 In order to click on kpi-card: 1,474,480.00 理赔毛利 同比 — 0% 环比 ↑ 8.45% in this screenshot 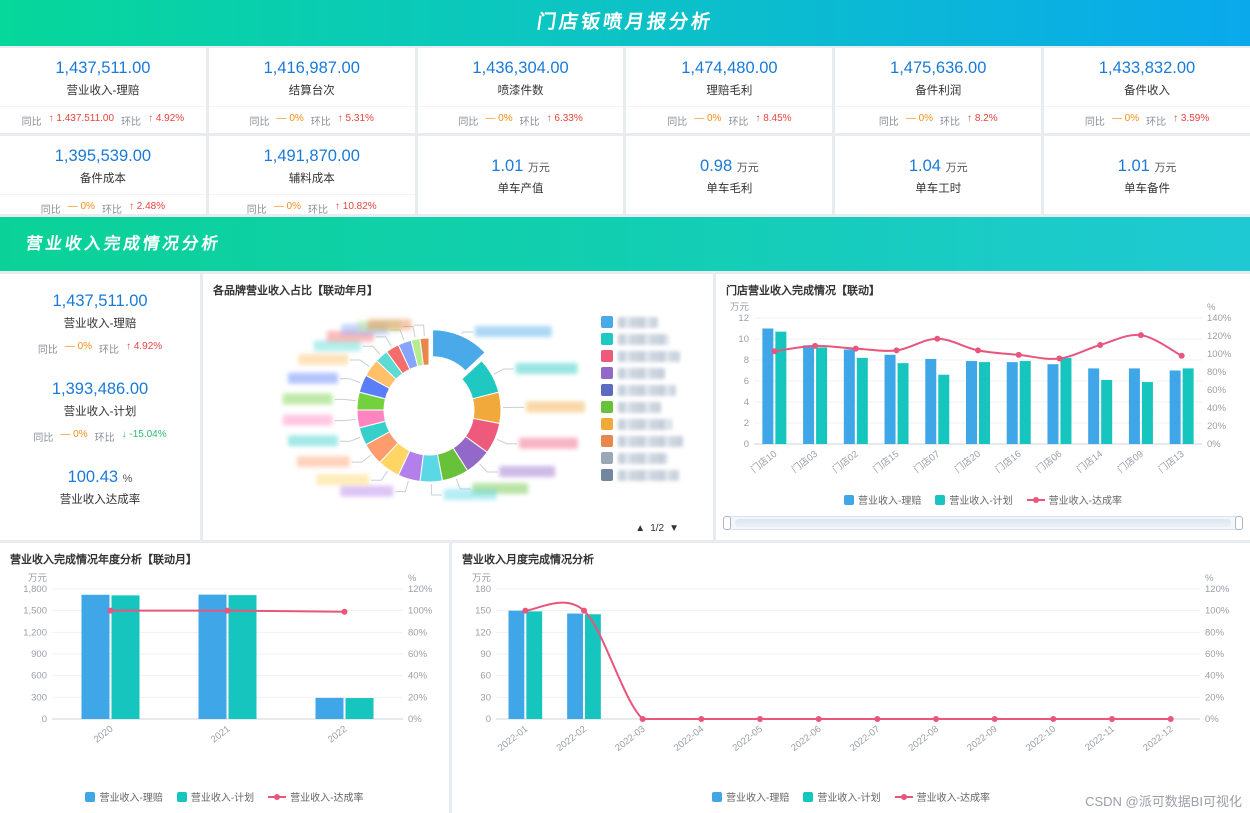, I will do `click(729, 90)`.